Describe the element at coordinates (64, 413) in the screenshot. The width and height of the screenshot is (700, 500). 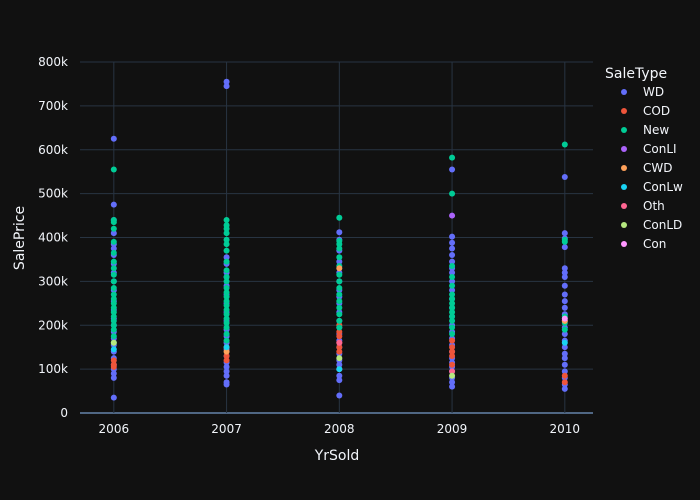
I see `y-tick-label: 0` at that location.